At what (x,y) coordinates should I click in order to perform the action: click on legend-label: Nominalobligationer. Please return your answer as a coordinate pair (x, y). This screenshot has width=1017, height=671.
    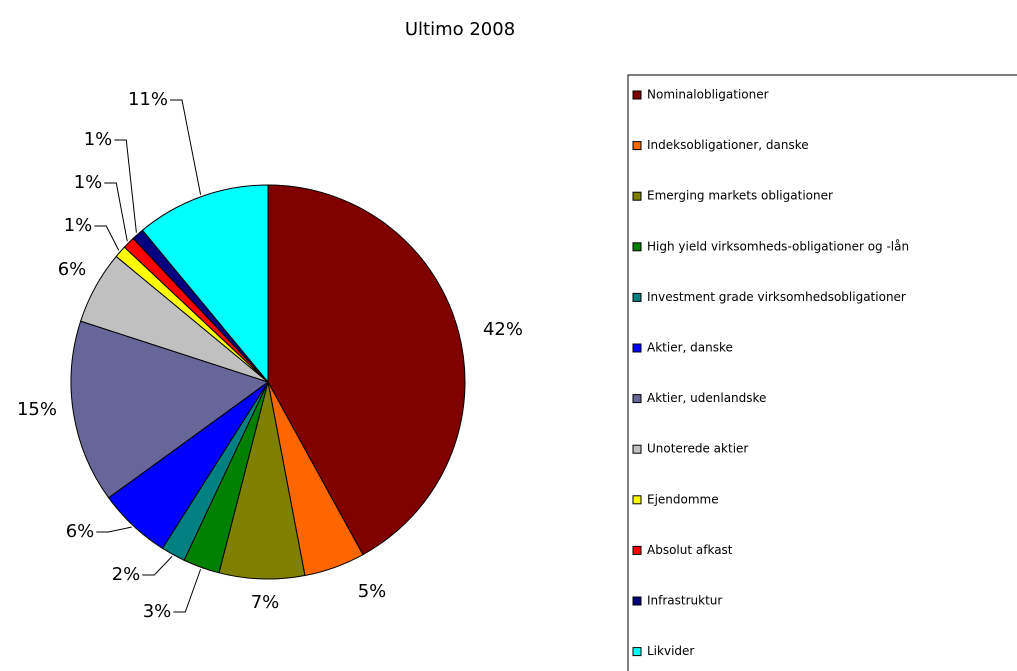
    Looking at the image, I should click on (708, 95).